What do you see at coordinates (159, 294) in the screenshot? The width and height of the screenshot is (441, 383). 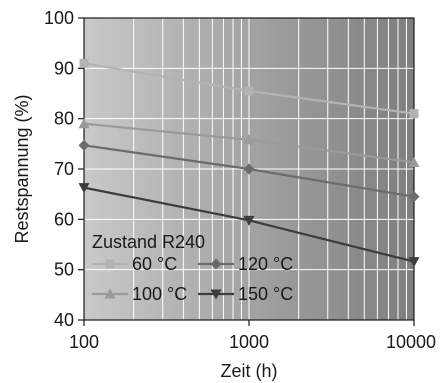 I see `legend-label: 100 °C` at bounding box center [159, 294].